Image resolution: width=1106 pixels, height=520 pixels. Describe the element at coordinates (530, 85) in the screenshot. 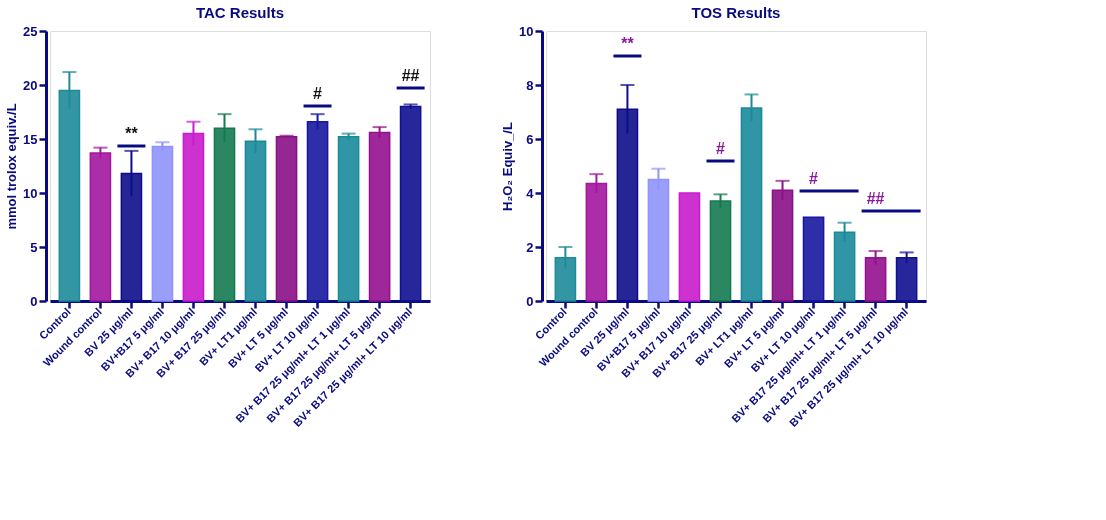

I see `y-tick-label: 8` at that location.